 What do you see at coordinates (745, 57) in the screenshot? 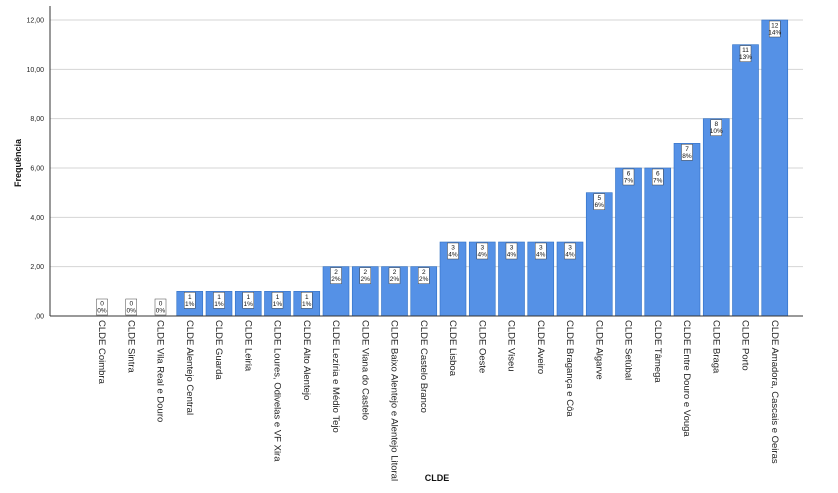
I see `data-label-percent: 13%` at bounding box center [745, 57].